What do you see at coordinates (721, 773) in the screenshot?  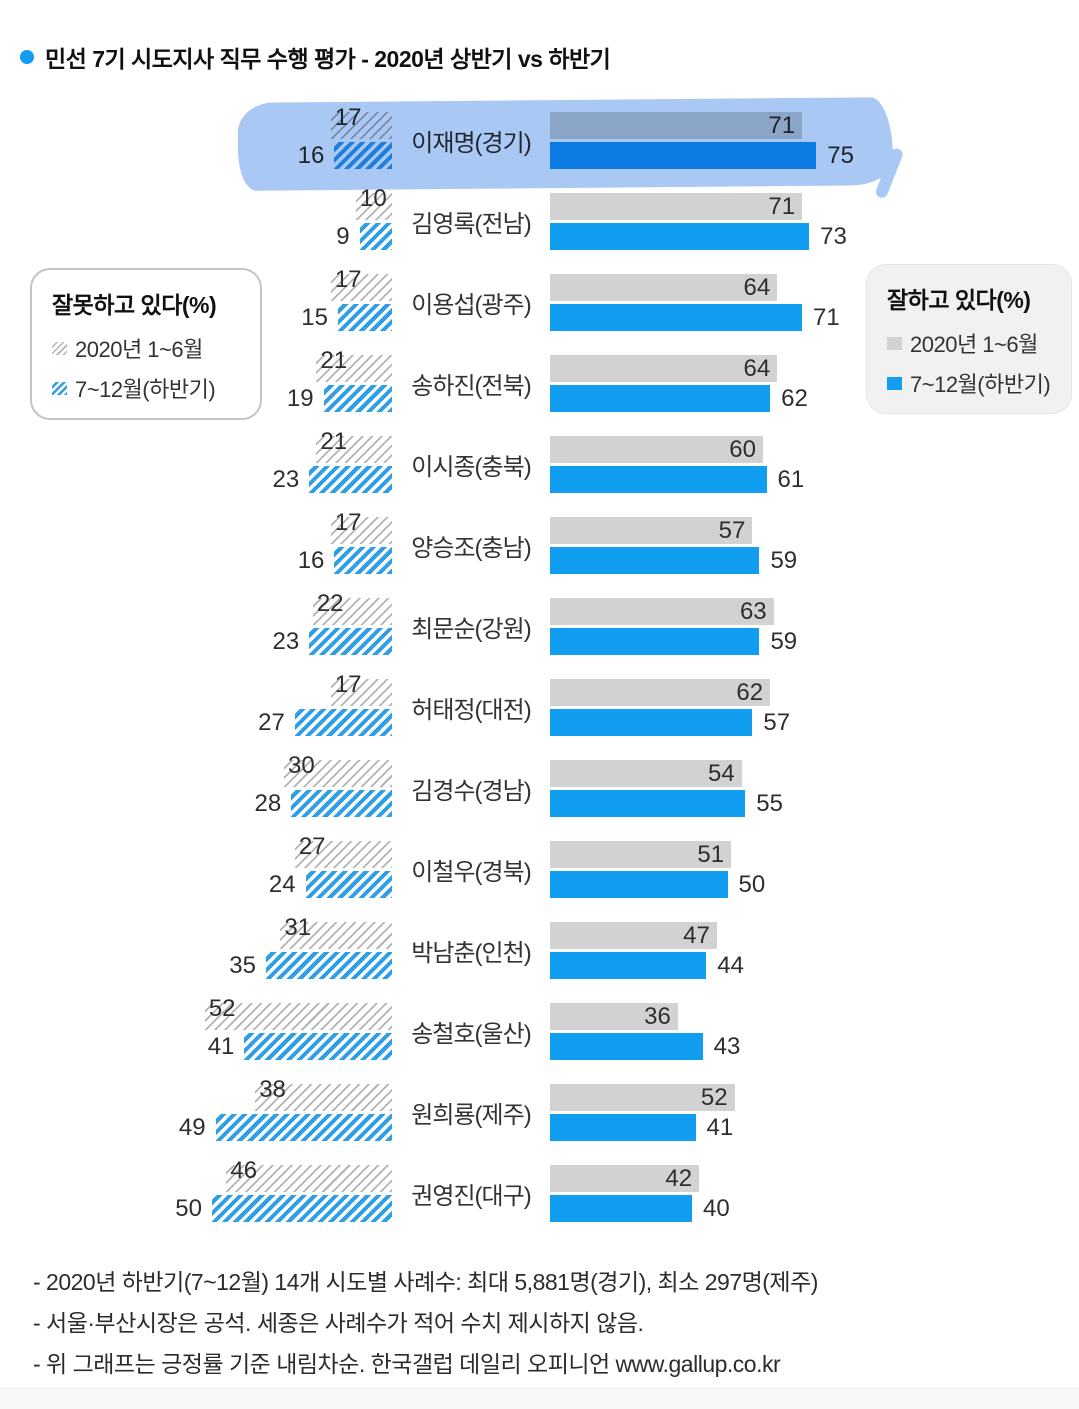 I see `value-label-positive-h1: 54` at bounding box center [721, 773].